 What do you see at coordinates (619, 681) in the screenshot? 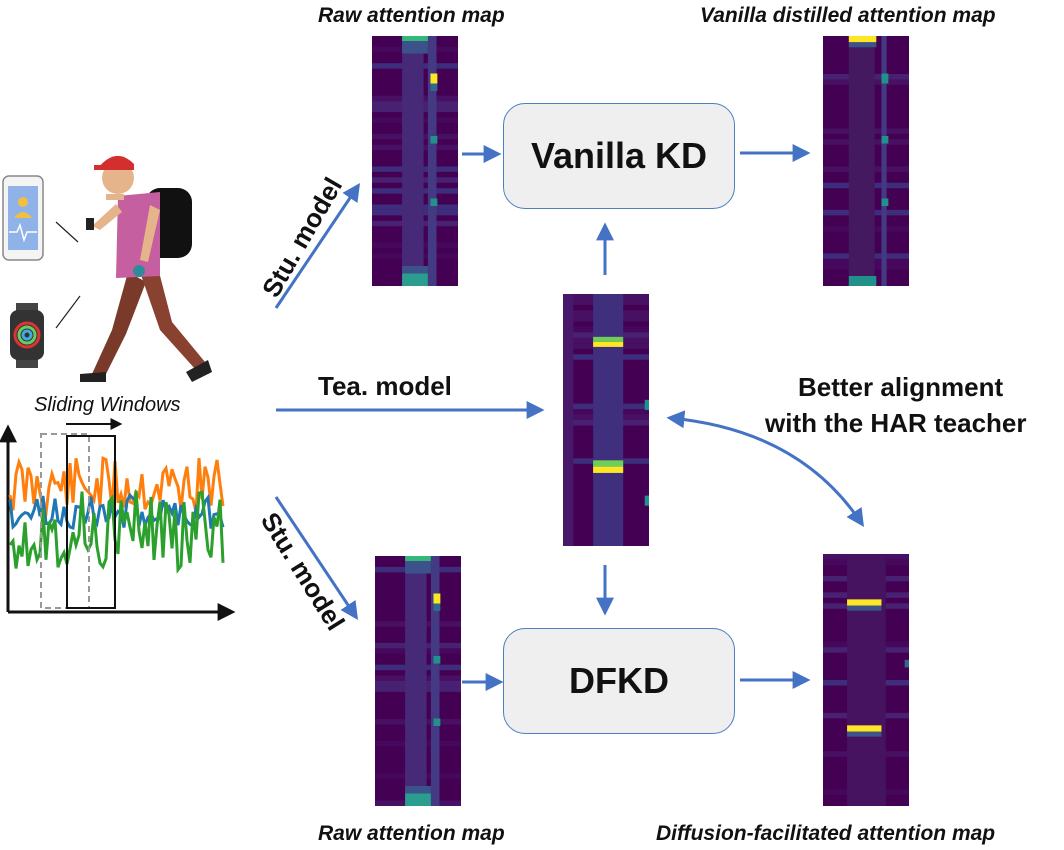
I see `dfkd-box: DFKD` at bounding box center [619, 681].